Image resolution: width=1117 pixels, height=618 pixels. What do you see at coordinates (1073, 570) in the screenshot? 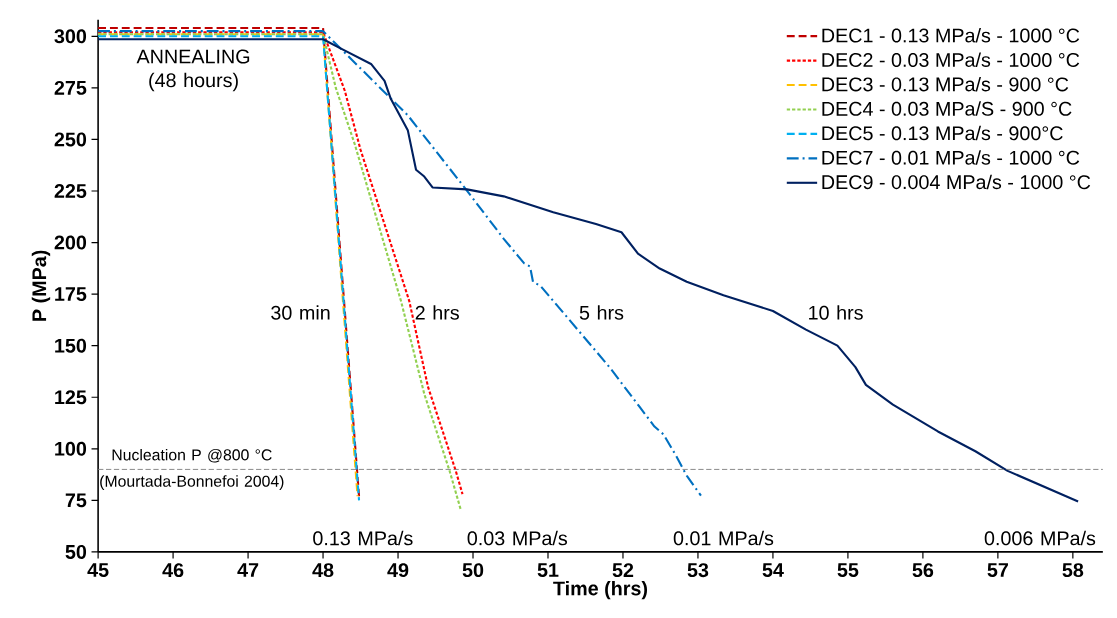
I see `x-tick-label: 58` at bounding box center [1073, 570].